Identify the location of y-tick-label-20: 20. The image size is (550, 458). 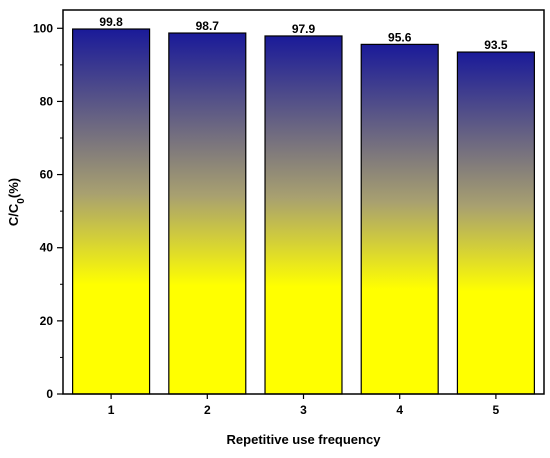
(47, 321).